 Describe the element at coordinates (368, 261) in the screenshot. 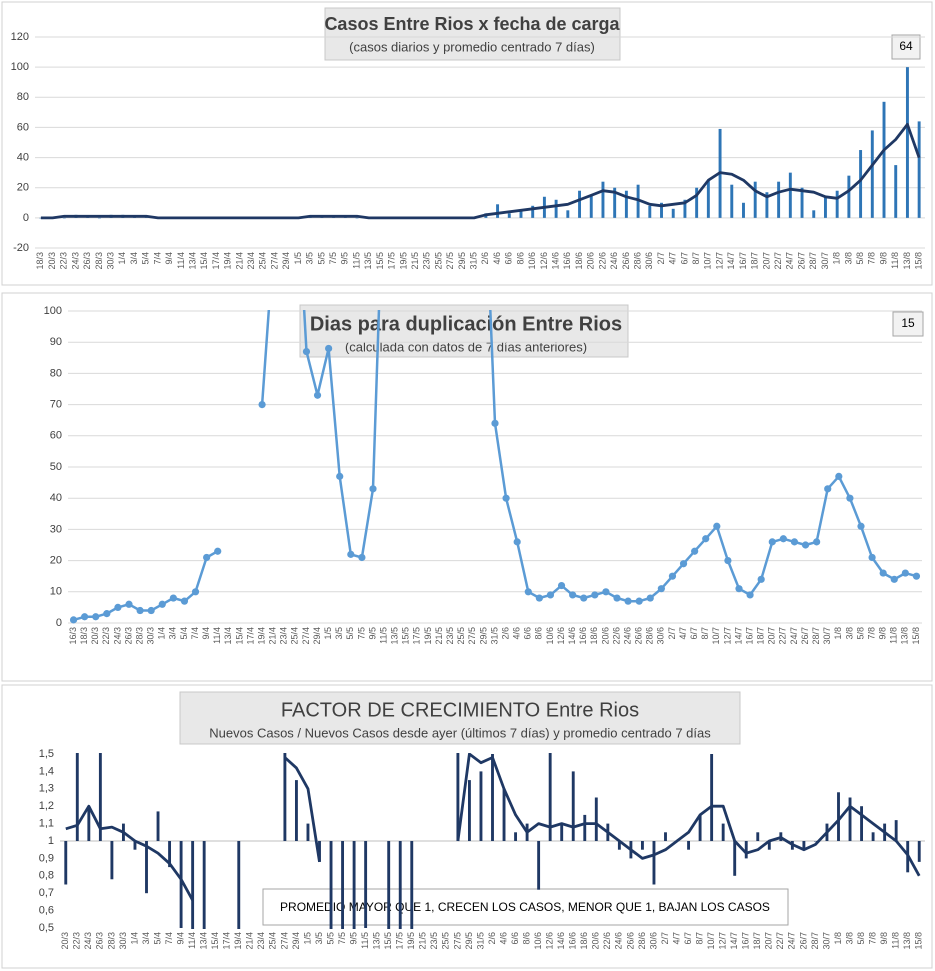

I see `x-tick-label: 13/5` at that location.